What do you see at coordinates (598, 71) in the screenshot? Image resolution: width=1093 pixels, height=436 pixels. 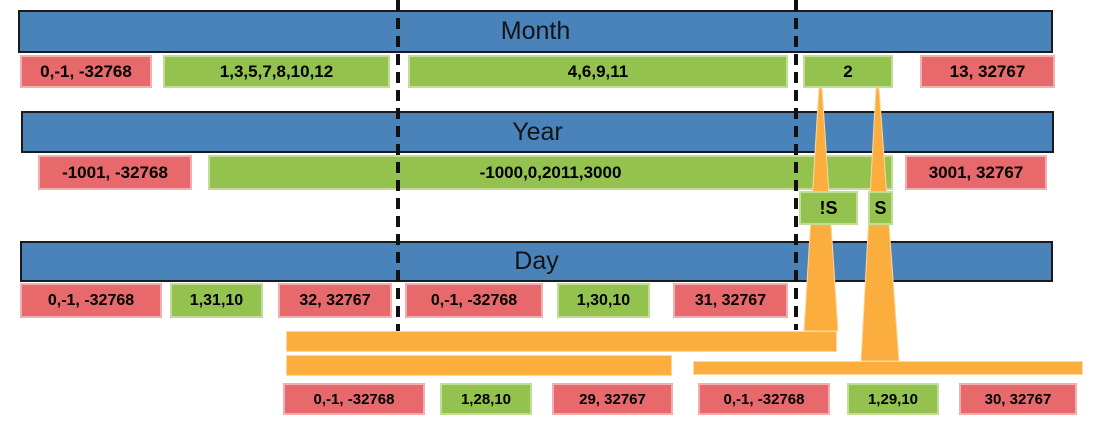 I see `month-valid-class-30days: 4,6,9,11` at bounding box center [598, 71].